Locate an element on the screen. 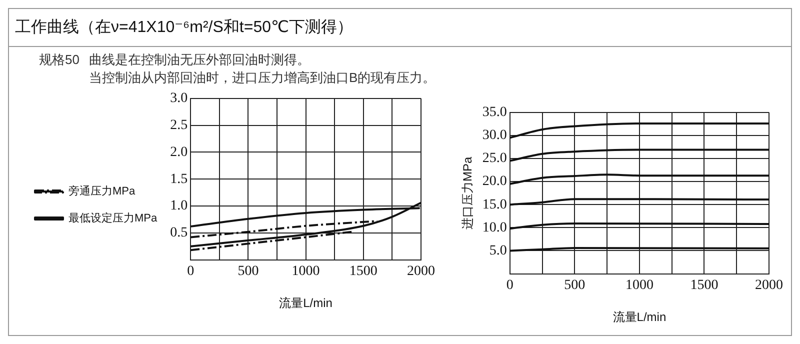 The height and width of the screenshot is (344, 800). text: 当控制油从内部回油时，进口压力增高到油口B的现有压力。 is located at coordinates (262, 78).